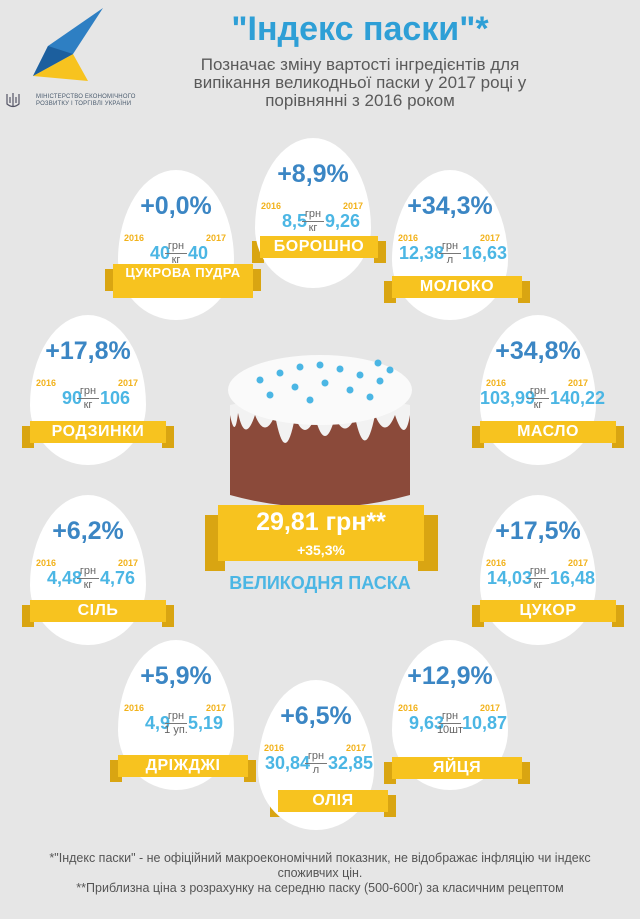  I want to click on egg-card, so click(313, 213).